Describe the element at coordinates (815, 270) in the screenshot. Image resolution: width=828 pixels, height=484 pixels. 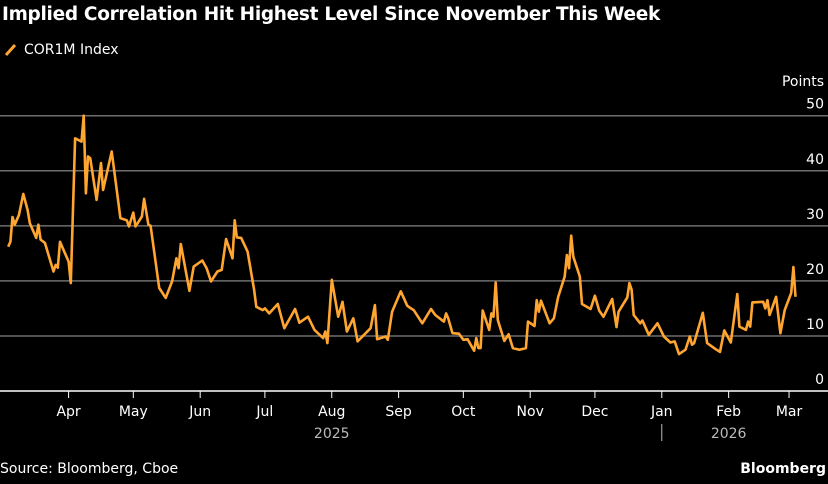
I see `y-tick-label: 20` at that location.